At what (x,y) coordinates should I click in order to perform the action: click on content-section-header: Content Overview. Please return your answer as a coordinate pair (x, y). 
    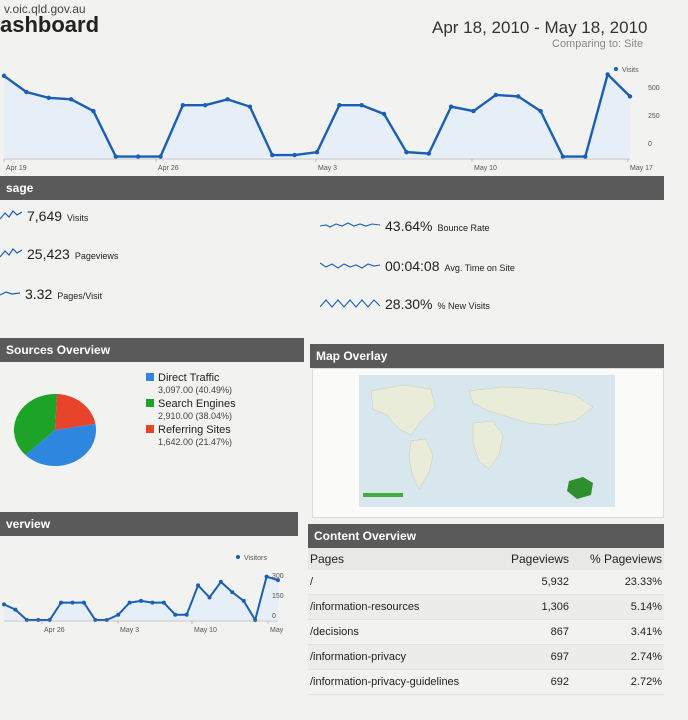
    Looking at the image, I should click on (486, 536).